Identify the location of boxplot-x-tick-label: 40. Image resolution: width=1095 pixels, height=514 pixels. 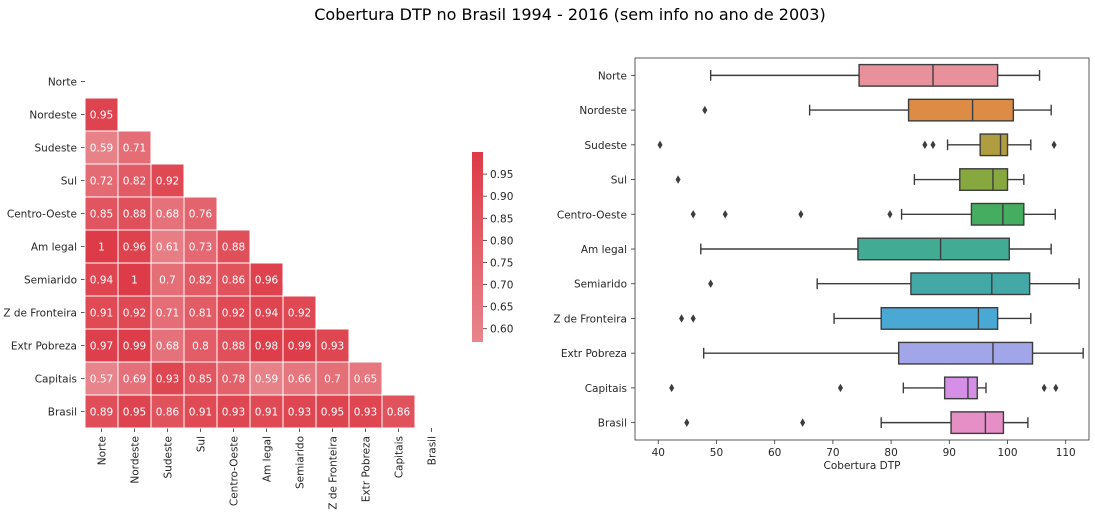
(658, 453).